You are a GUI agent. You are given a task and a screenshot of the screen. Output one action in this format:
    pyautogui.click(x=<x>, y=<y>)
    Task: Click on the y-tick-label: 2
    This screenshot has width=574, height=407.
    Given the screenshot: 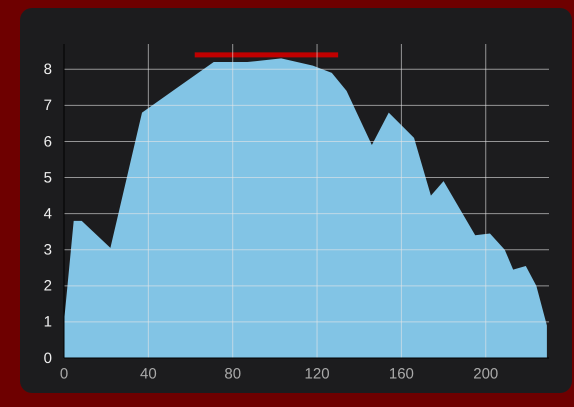 What is the action you would take?
    pyautogui.click(x=48, y=286)
    